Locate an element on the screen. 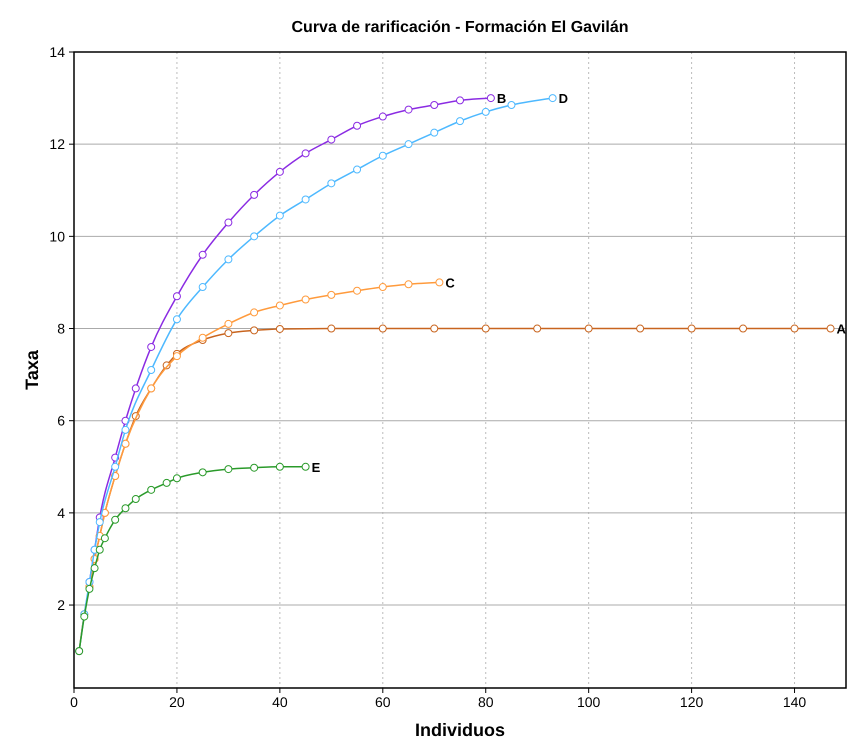 The width and height of the screenshot is (866, 753). y-tick-label: 10 is located at coordinates (57, 236).